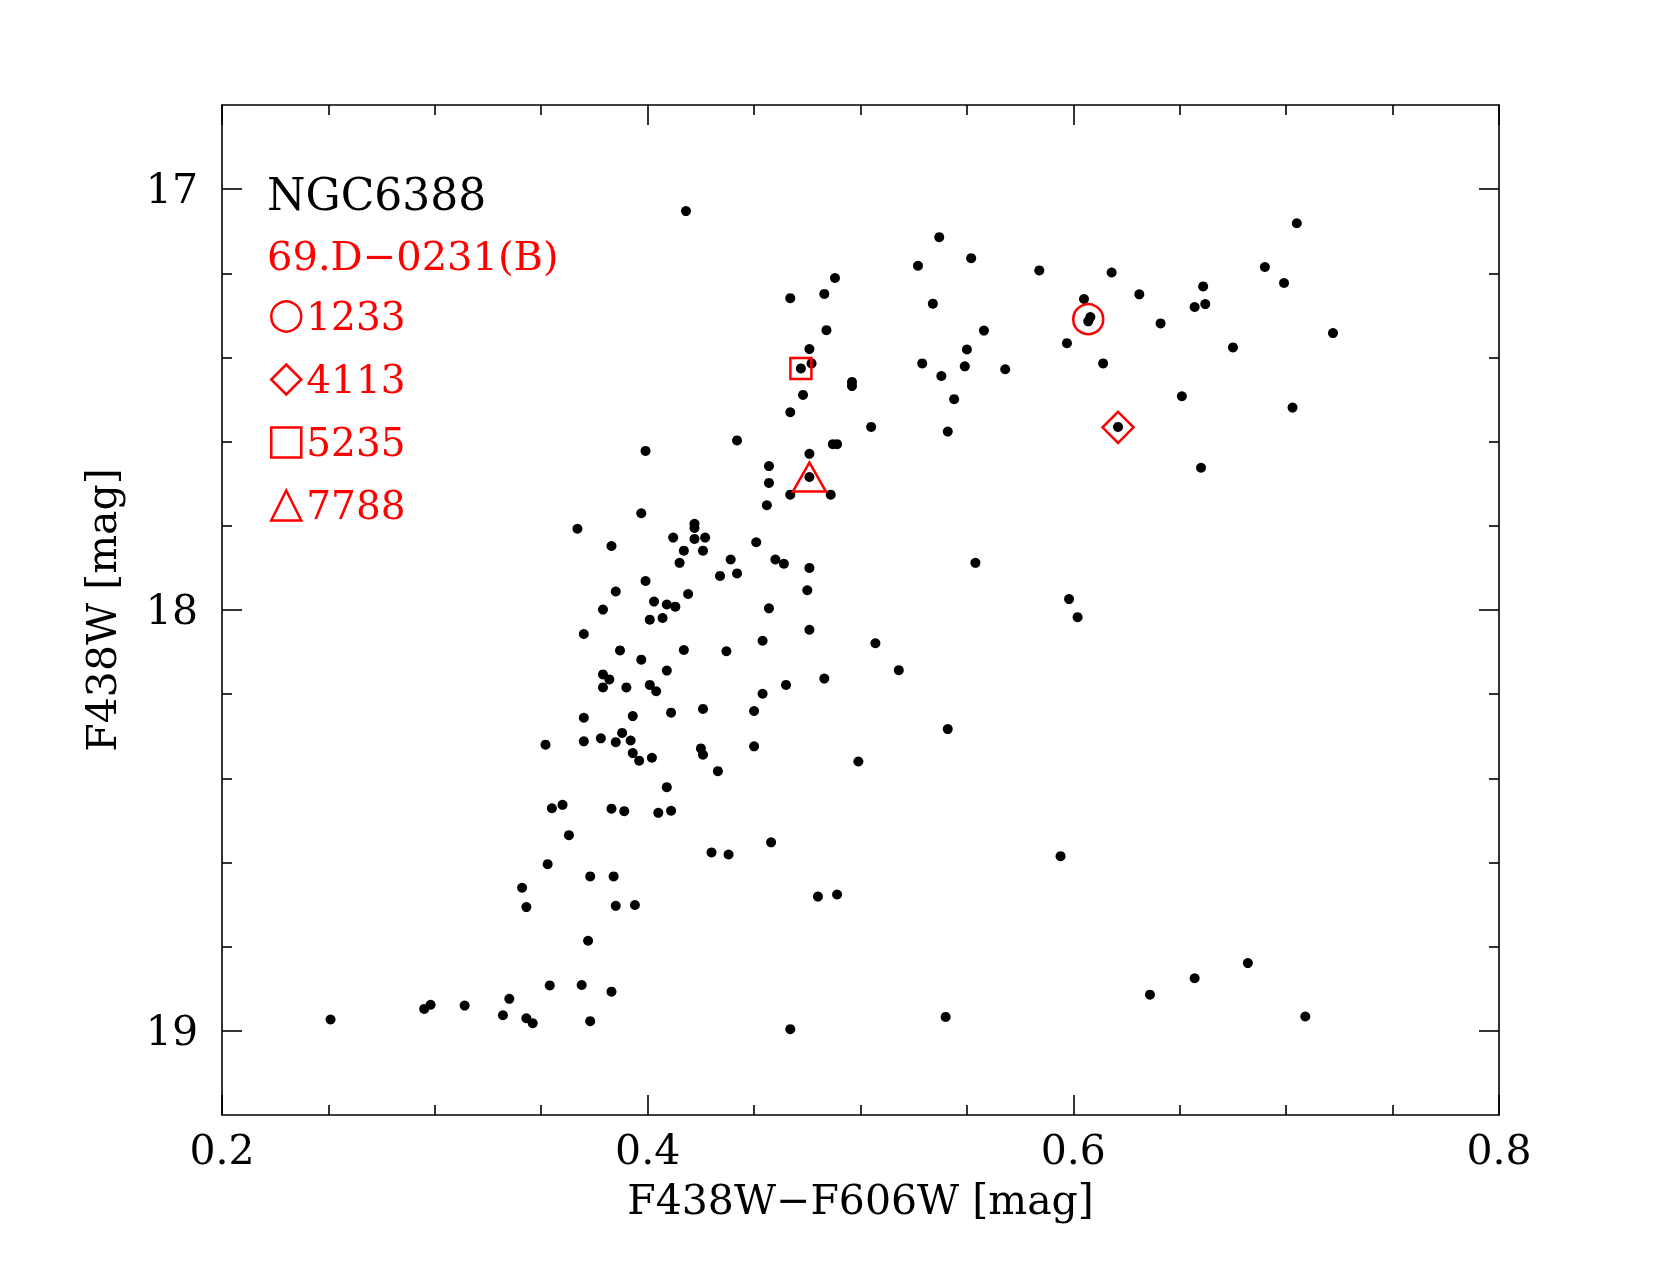 The width and height of the screenshot is (1661, 1283). I want to click on y-tick-label: 19, so click(171, 1030).